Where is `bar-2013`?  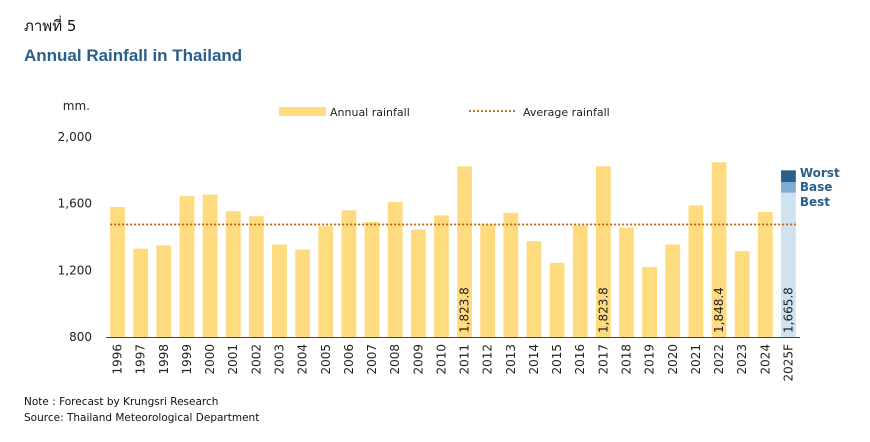
bar-2013 is located at coordinates (511, 274).